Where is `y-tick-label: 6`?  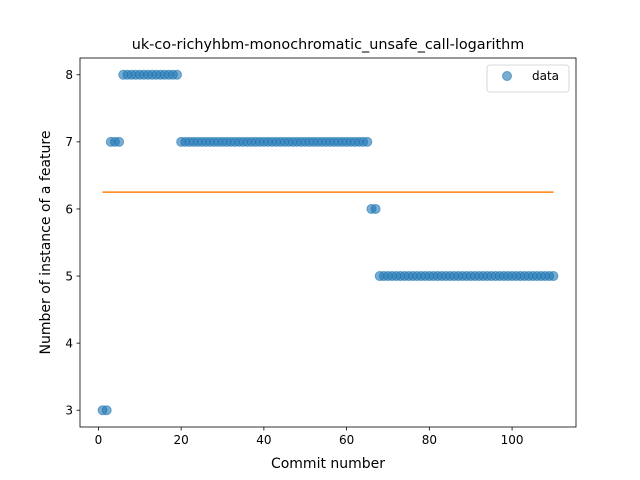
y-tick-label: 6 is located at coordinates (69, 209).